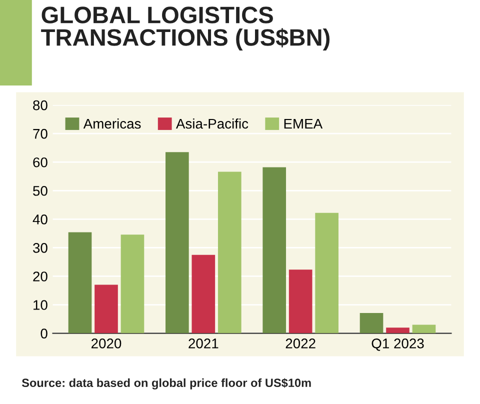 The height and width of the screenshot is (404, 480). Describe the element at coordinates (303, 123) in the screenshot. I see `legend-label: EMEA` at that location.